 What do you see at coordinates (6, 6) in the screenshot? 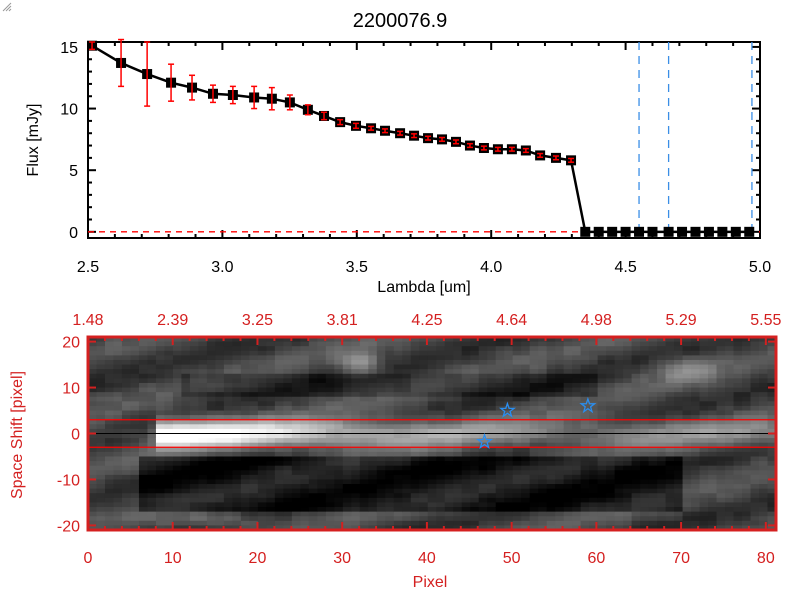
I see `resize-grip-icon` at bounding box center [6, 6].